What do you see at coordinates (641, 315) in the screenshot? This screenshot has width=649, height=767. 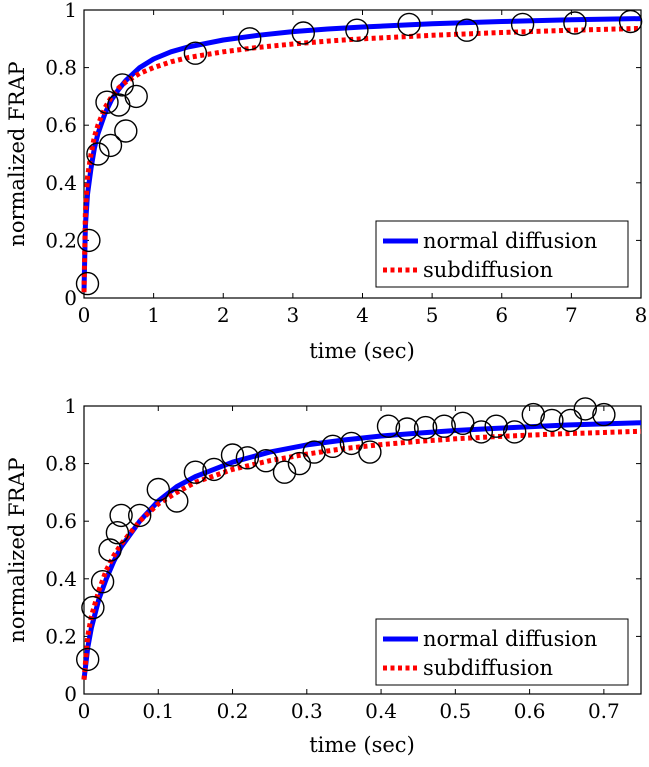 I see `x-tick-label: 8` at bounding box center [641, 315].